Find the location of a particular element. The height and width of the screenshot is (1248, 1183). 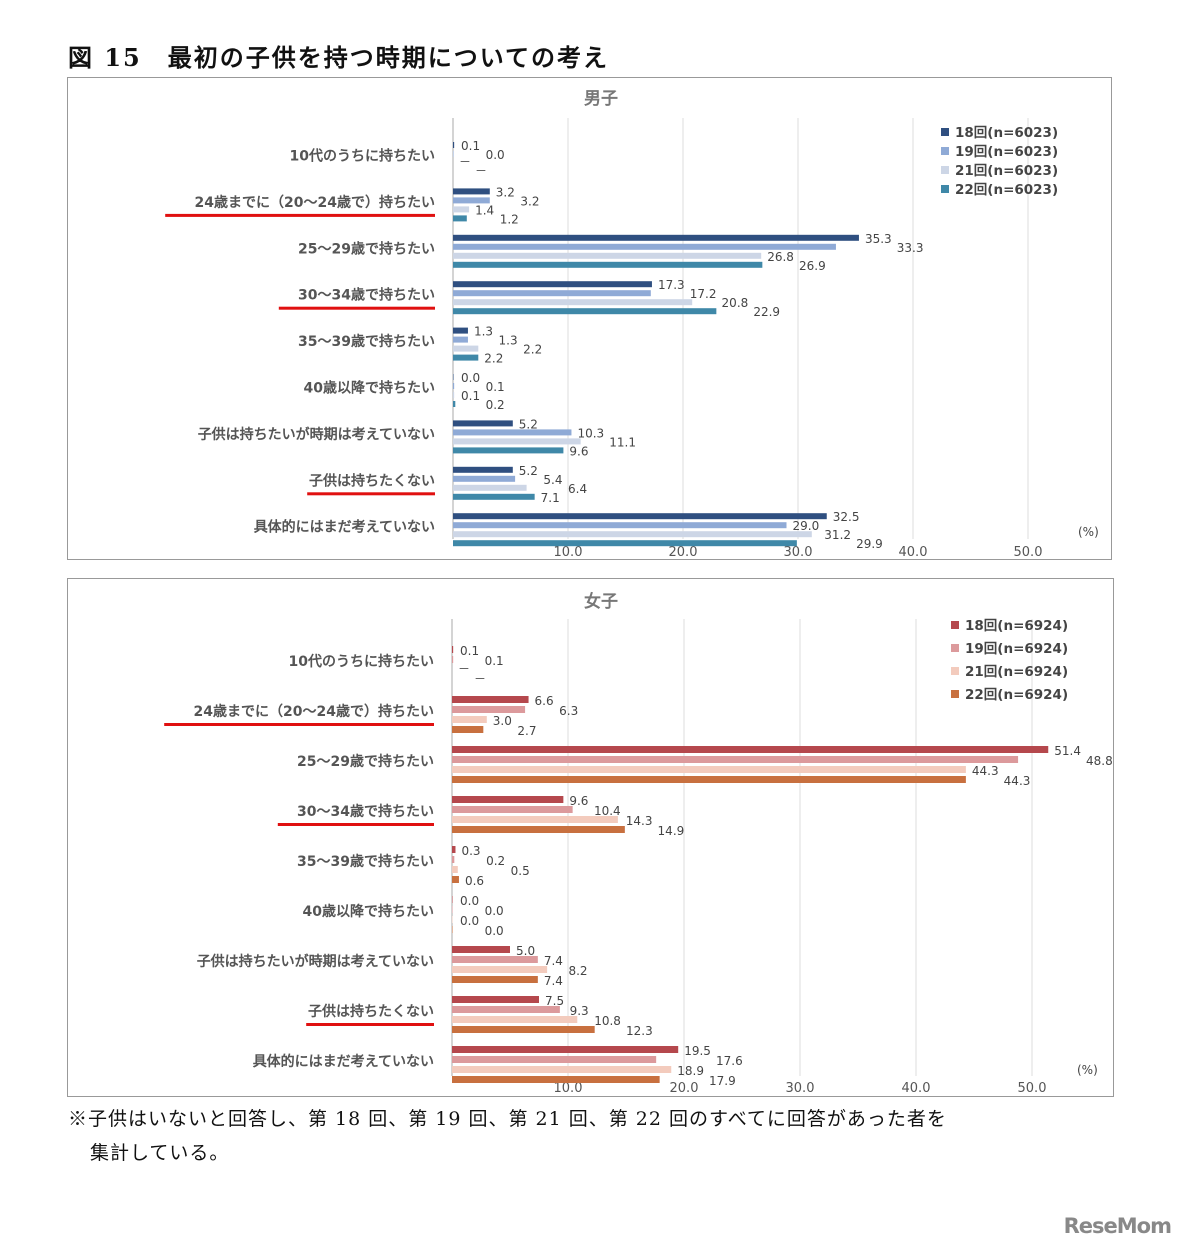

footnote-line: 集計している。 is located at coordinates (160, 1153).